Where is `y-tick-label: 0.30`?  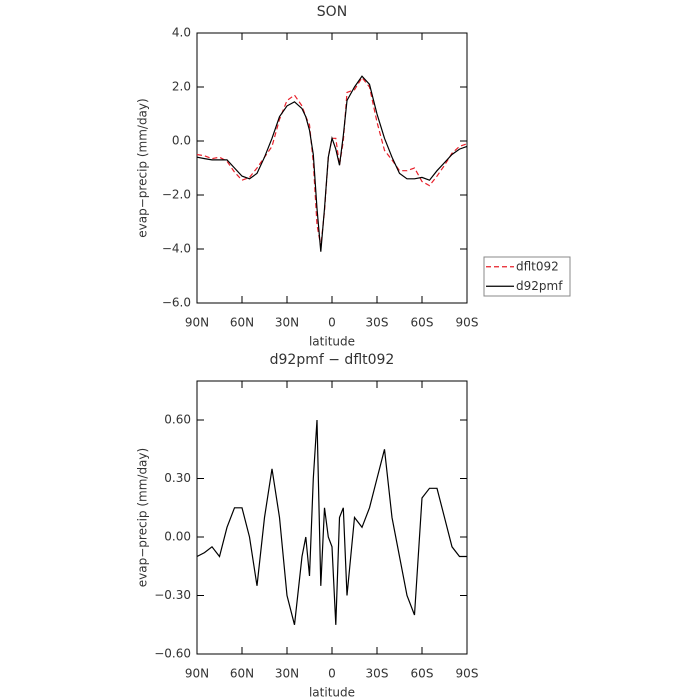
y-tick-label: 0.30 is located at coordinates (177, 478).